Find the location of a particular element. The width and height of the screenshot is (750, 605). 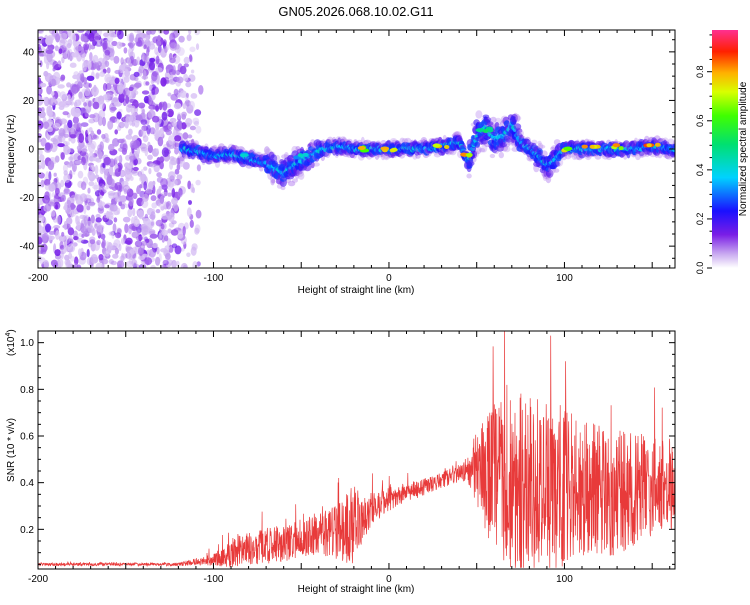

snr-x-axis-label: Height of straight line (km) is located at coordinates (356, 589).